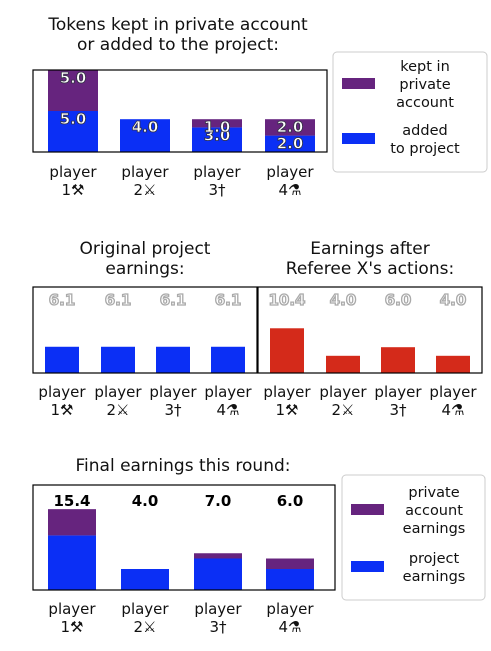  Describe the element at coordinates (217, 135) in the screenshot. I see `value-label: 3.0` at that location.